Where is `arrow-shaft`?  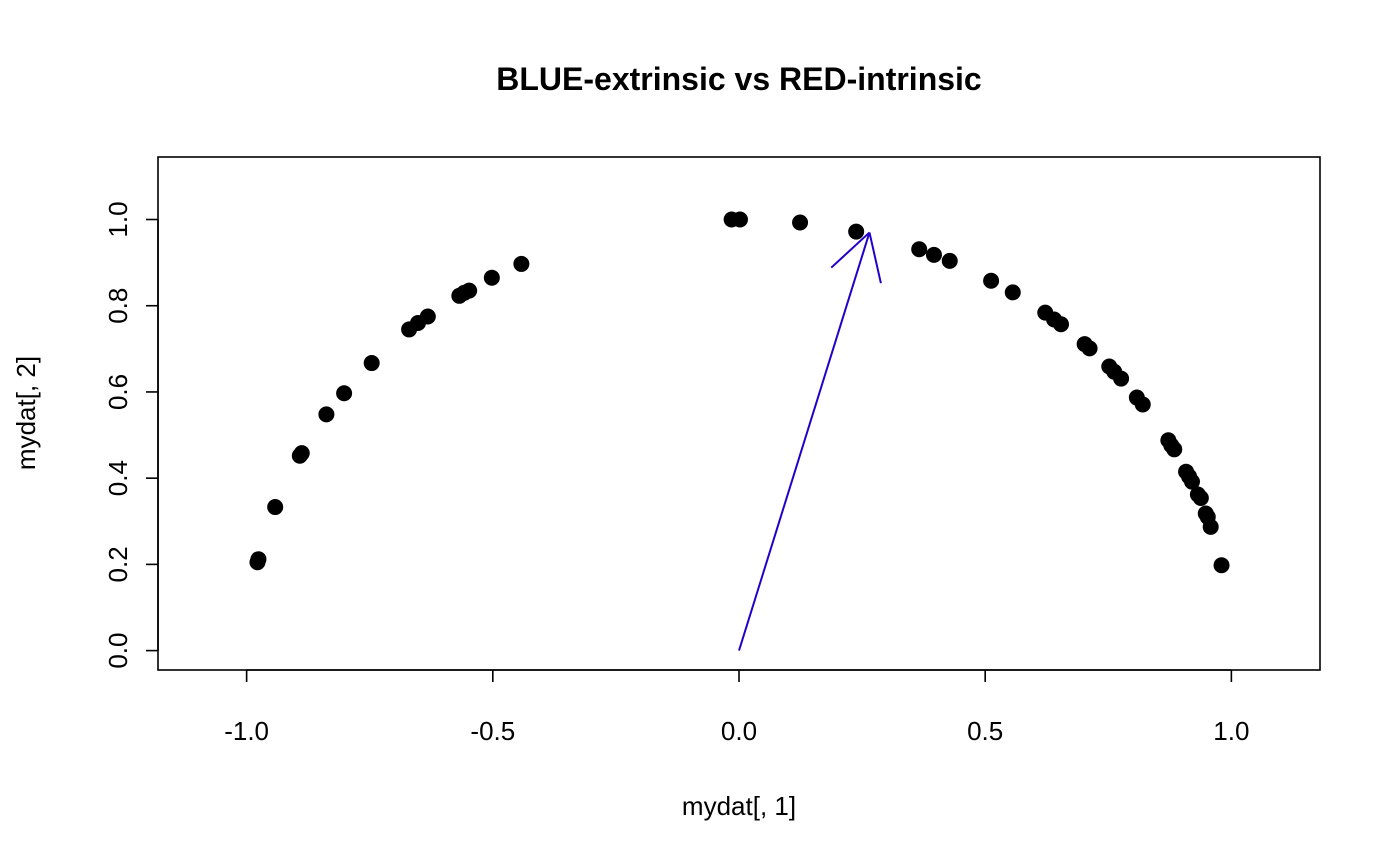 arrow-shaft is located at coordinates (804, 441).